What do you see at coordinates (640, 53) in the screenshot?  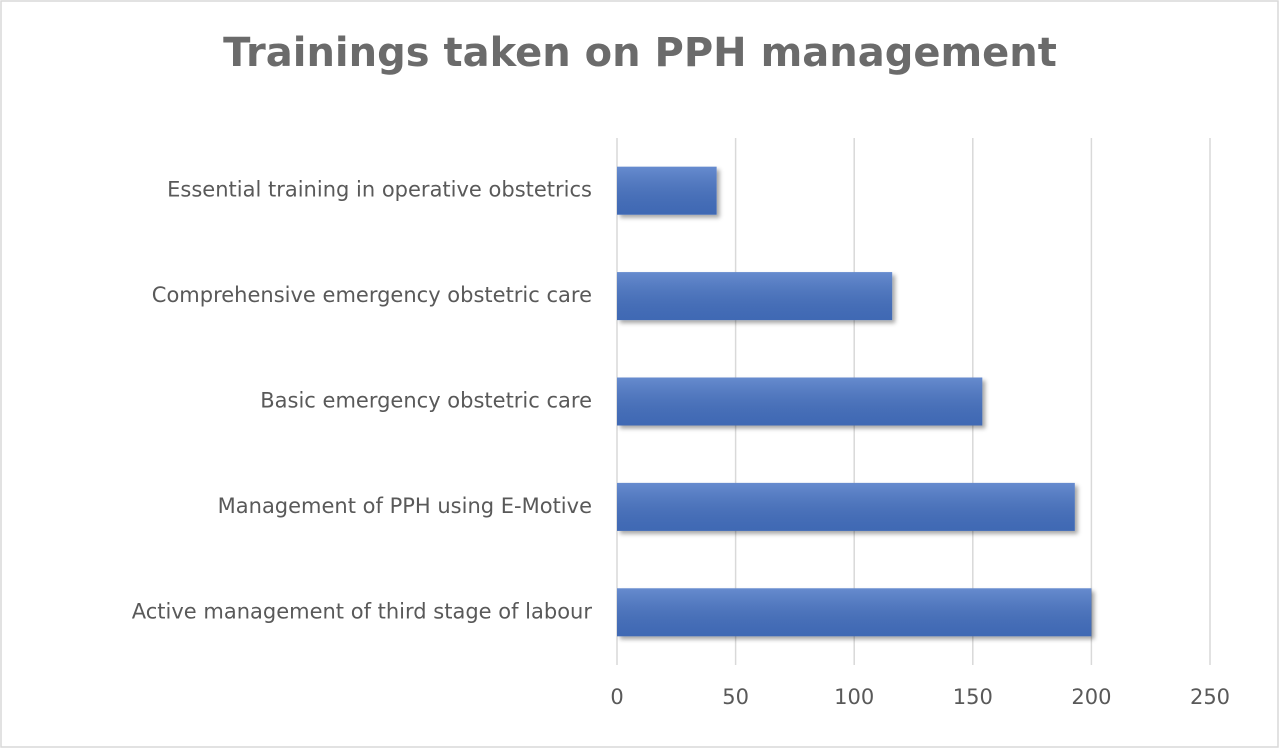 I see `chart-title: Trainings taken on PPH management` at bounding box center [640, 53].